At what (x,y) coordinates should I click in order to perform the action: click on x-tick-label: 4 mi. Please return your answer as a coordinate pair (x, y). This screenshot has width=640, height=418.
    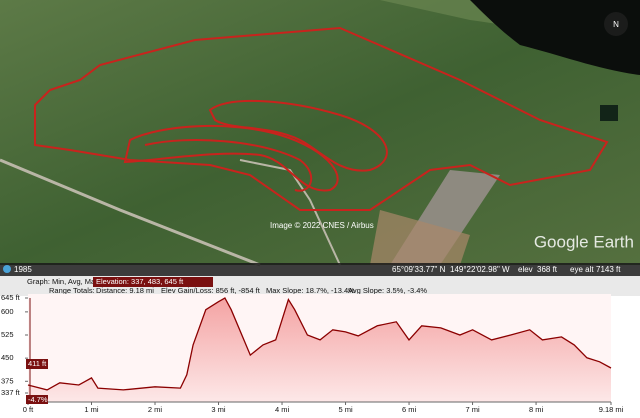
    Looking at the image, I should click on (282, 409).